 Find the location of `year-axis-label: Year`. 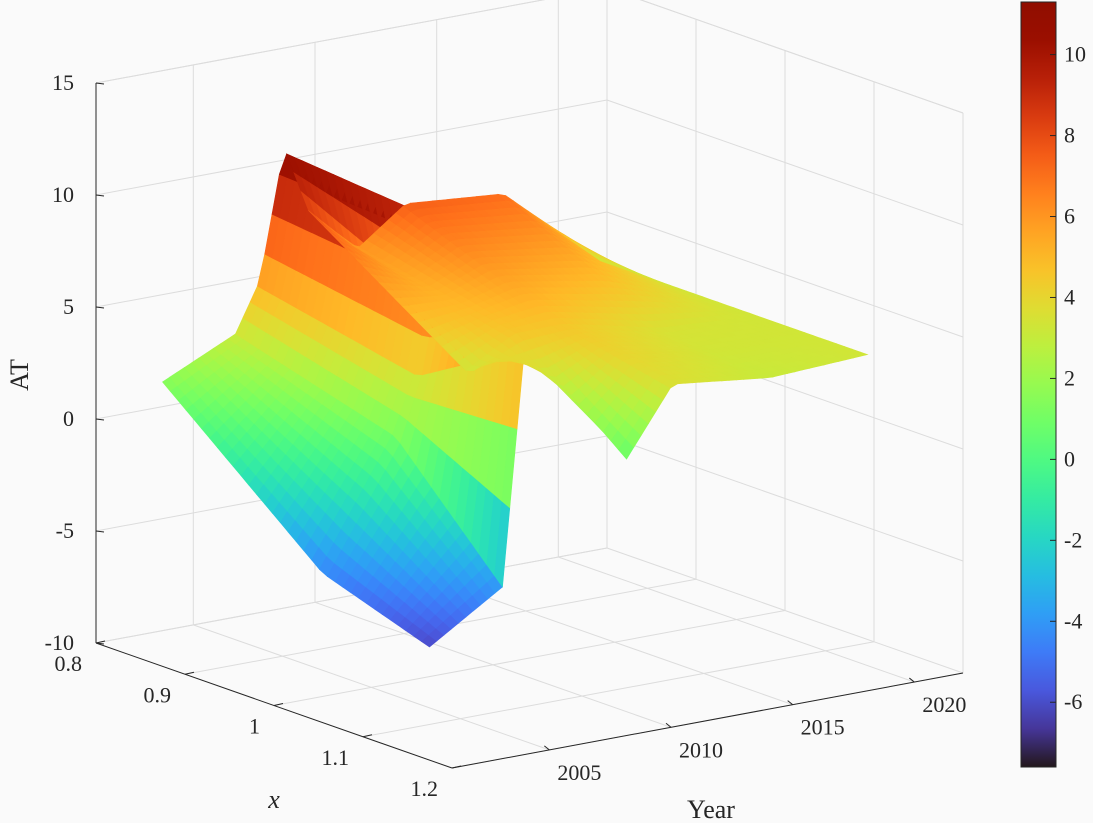

year-axis-label: Year is located at coordinates (711, 809).